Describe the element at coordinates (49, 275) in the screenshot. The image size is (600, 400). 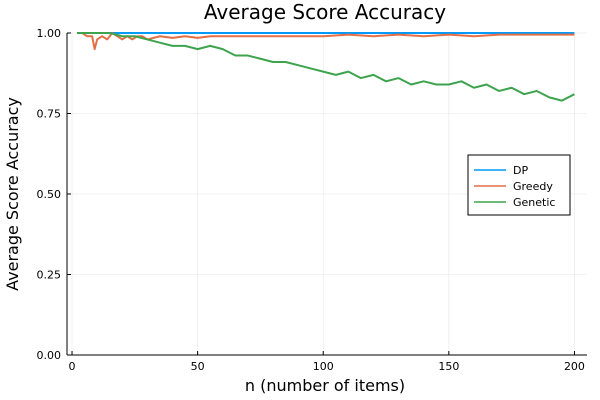
I see `y-tick-label: 0.25` at that location.